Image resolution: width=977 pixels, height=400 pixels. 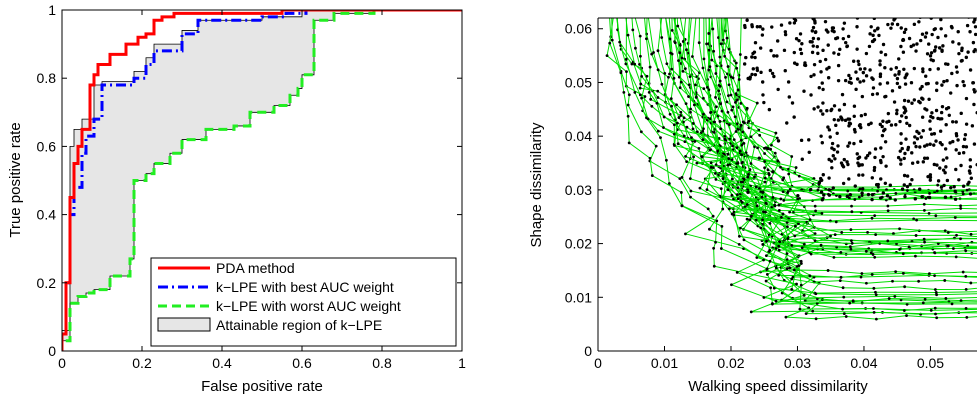 What do you see at coordinates (222, 363) in the screenshot?
I see `x-tick-label: 0.4` at bounding box center [222, 363].